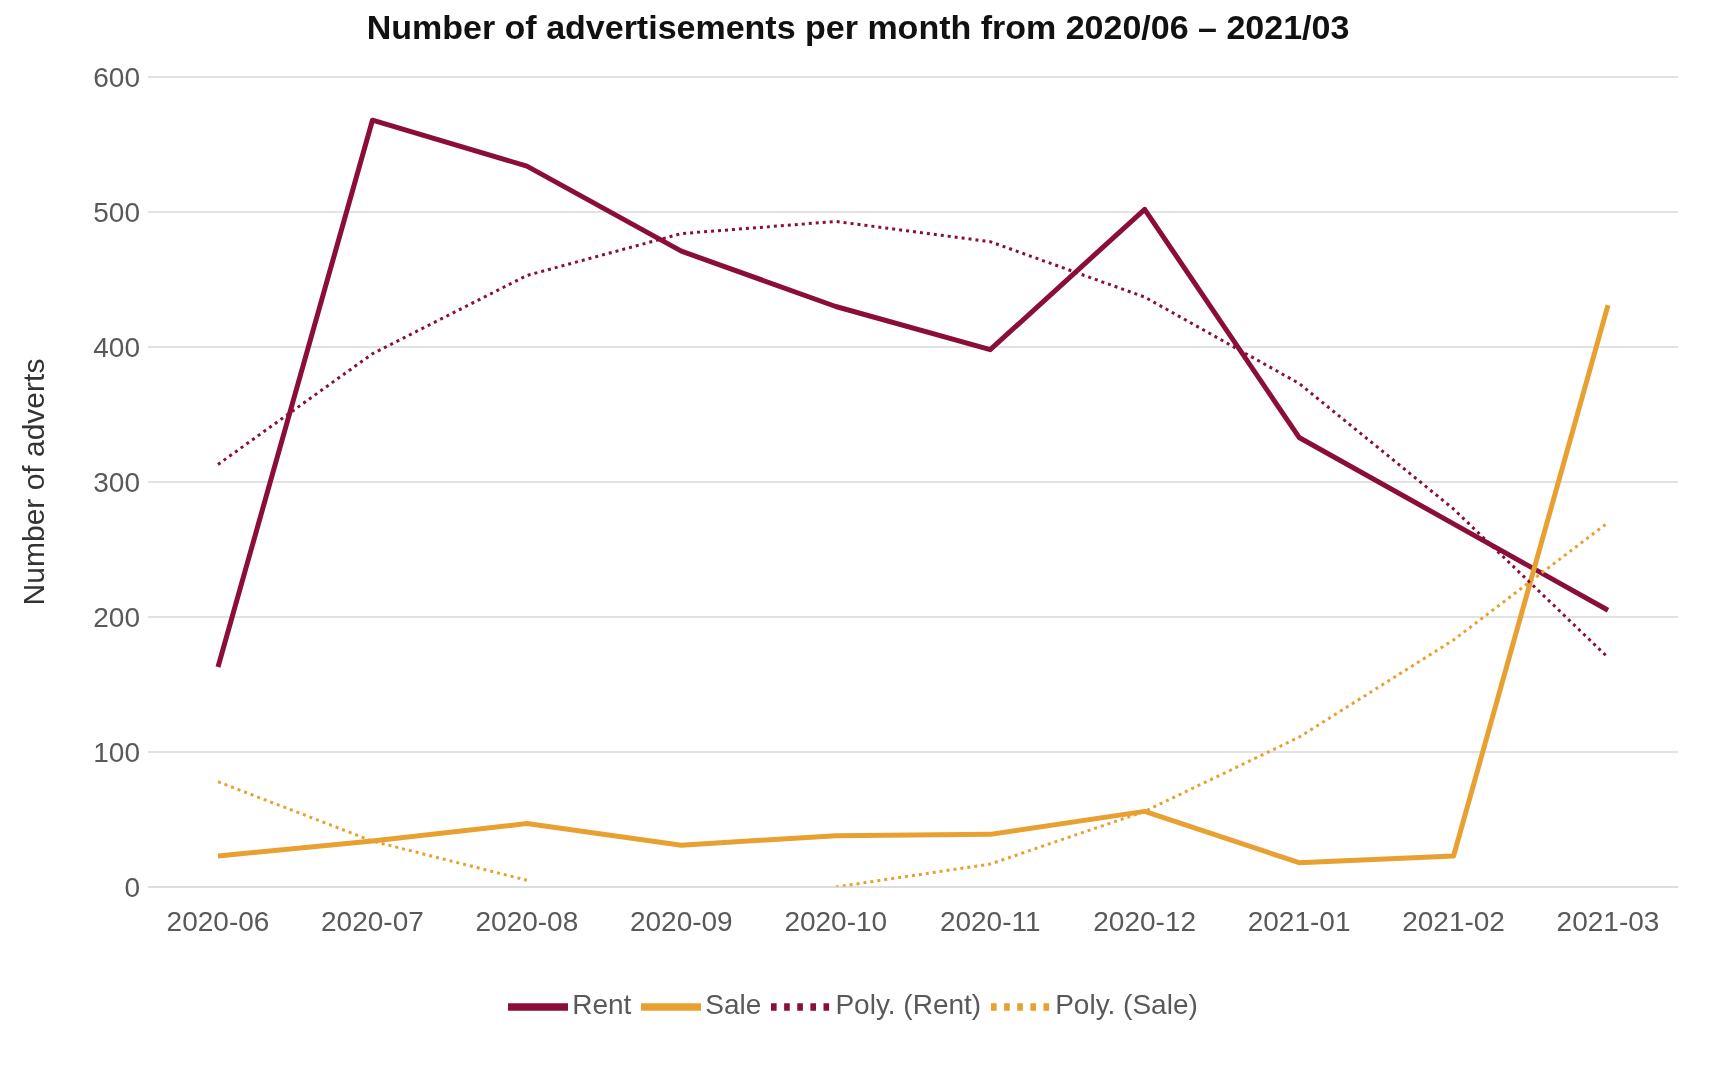 The height and width of the screenshot is (1066, 1721). Describe the element at coordinates (527, 921) in the screenshot. I see `x-tick-label: 2020-08` at that location.